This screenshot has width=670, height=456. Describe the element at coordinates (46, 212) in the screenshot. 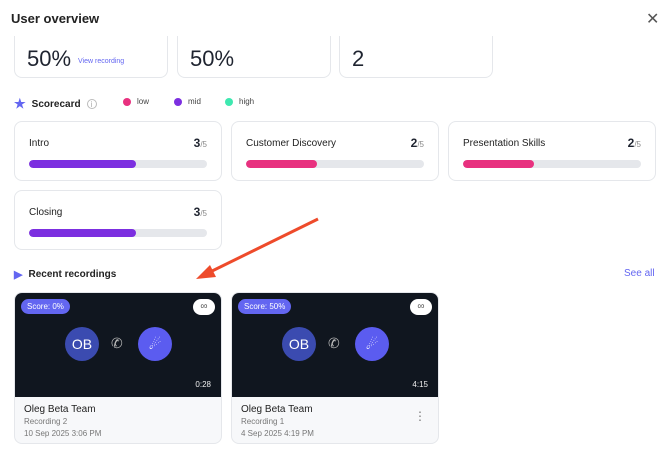

I see `scorecard-item-name: Closing` at that location.